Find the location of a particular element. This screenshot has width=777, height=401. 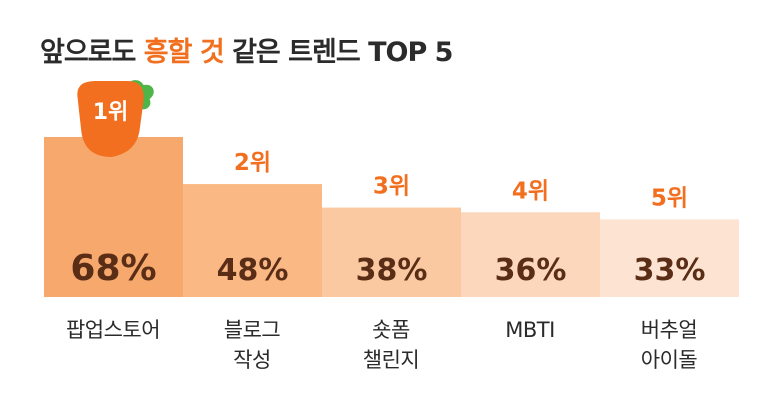

title-highlight: 흥할 것 is located at coordinates (184, 52).